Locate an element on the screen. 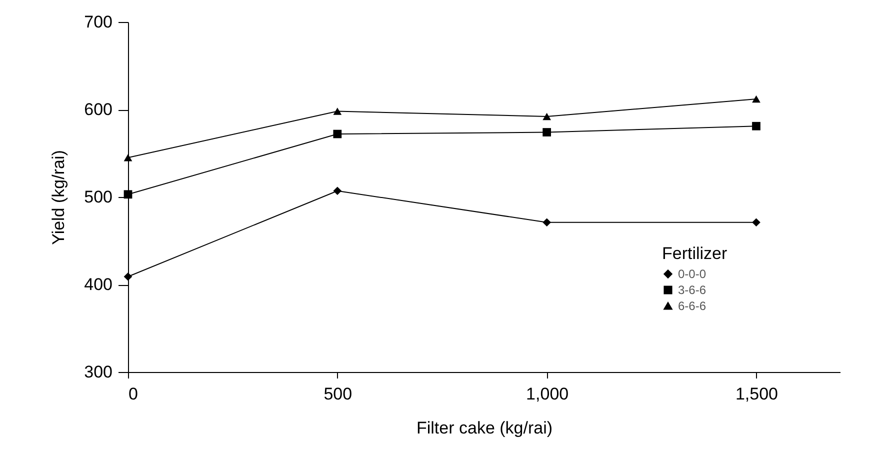  y-tick-label: 400 is located at coordinates (98, 284).